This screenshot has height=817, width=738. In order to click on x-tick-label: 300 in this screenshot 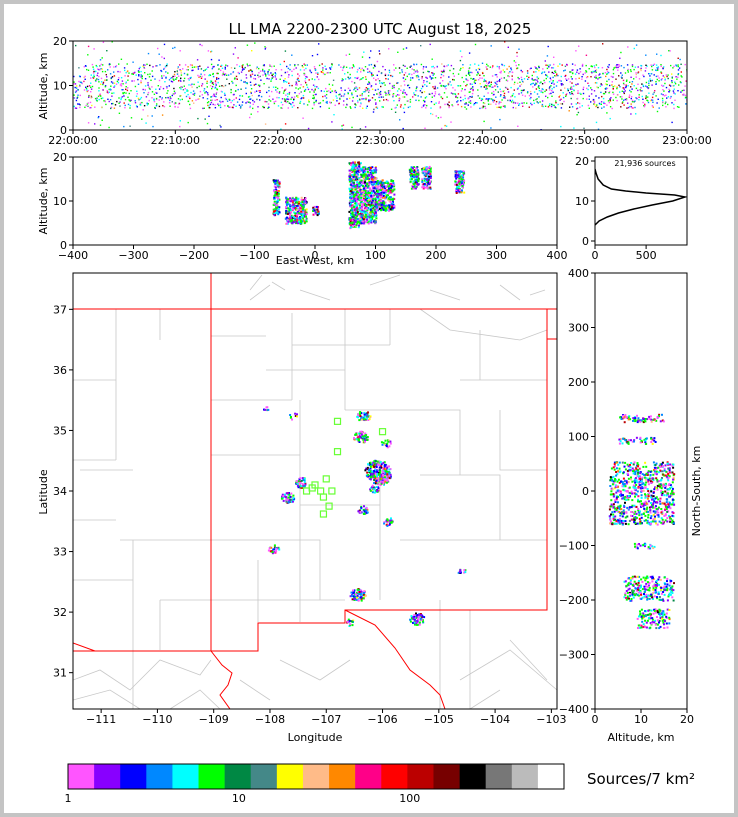, I will do `click(496, 255)`.